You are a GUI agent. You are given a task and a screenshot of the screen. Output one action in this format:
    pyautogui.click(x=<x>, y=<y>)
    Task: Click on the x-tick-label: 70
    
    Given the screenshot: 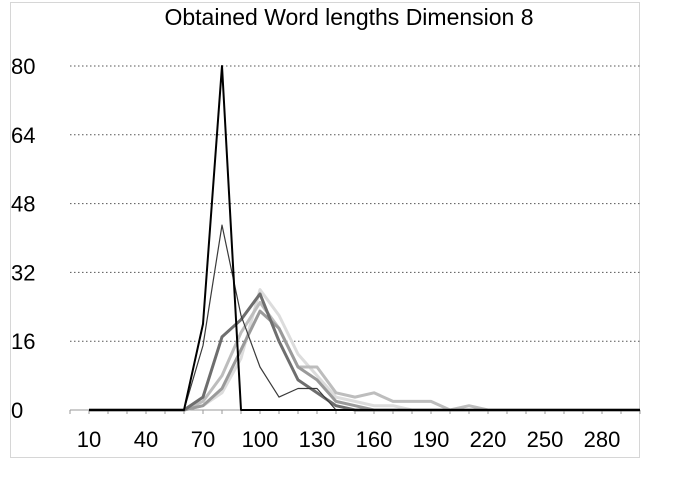 What is the action you would take?
    pyautogui.click(x=203, y=439)
    